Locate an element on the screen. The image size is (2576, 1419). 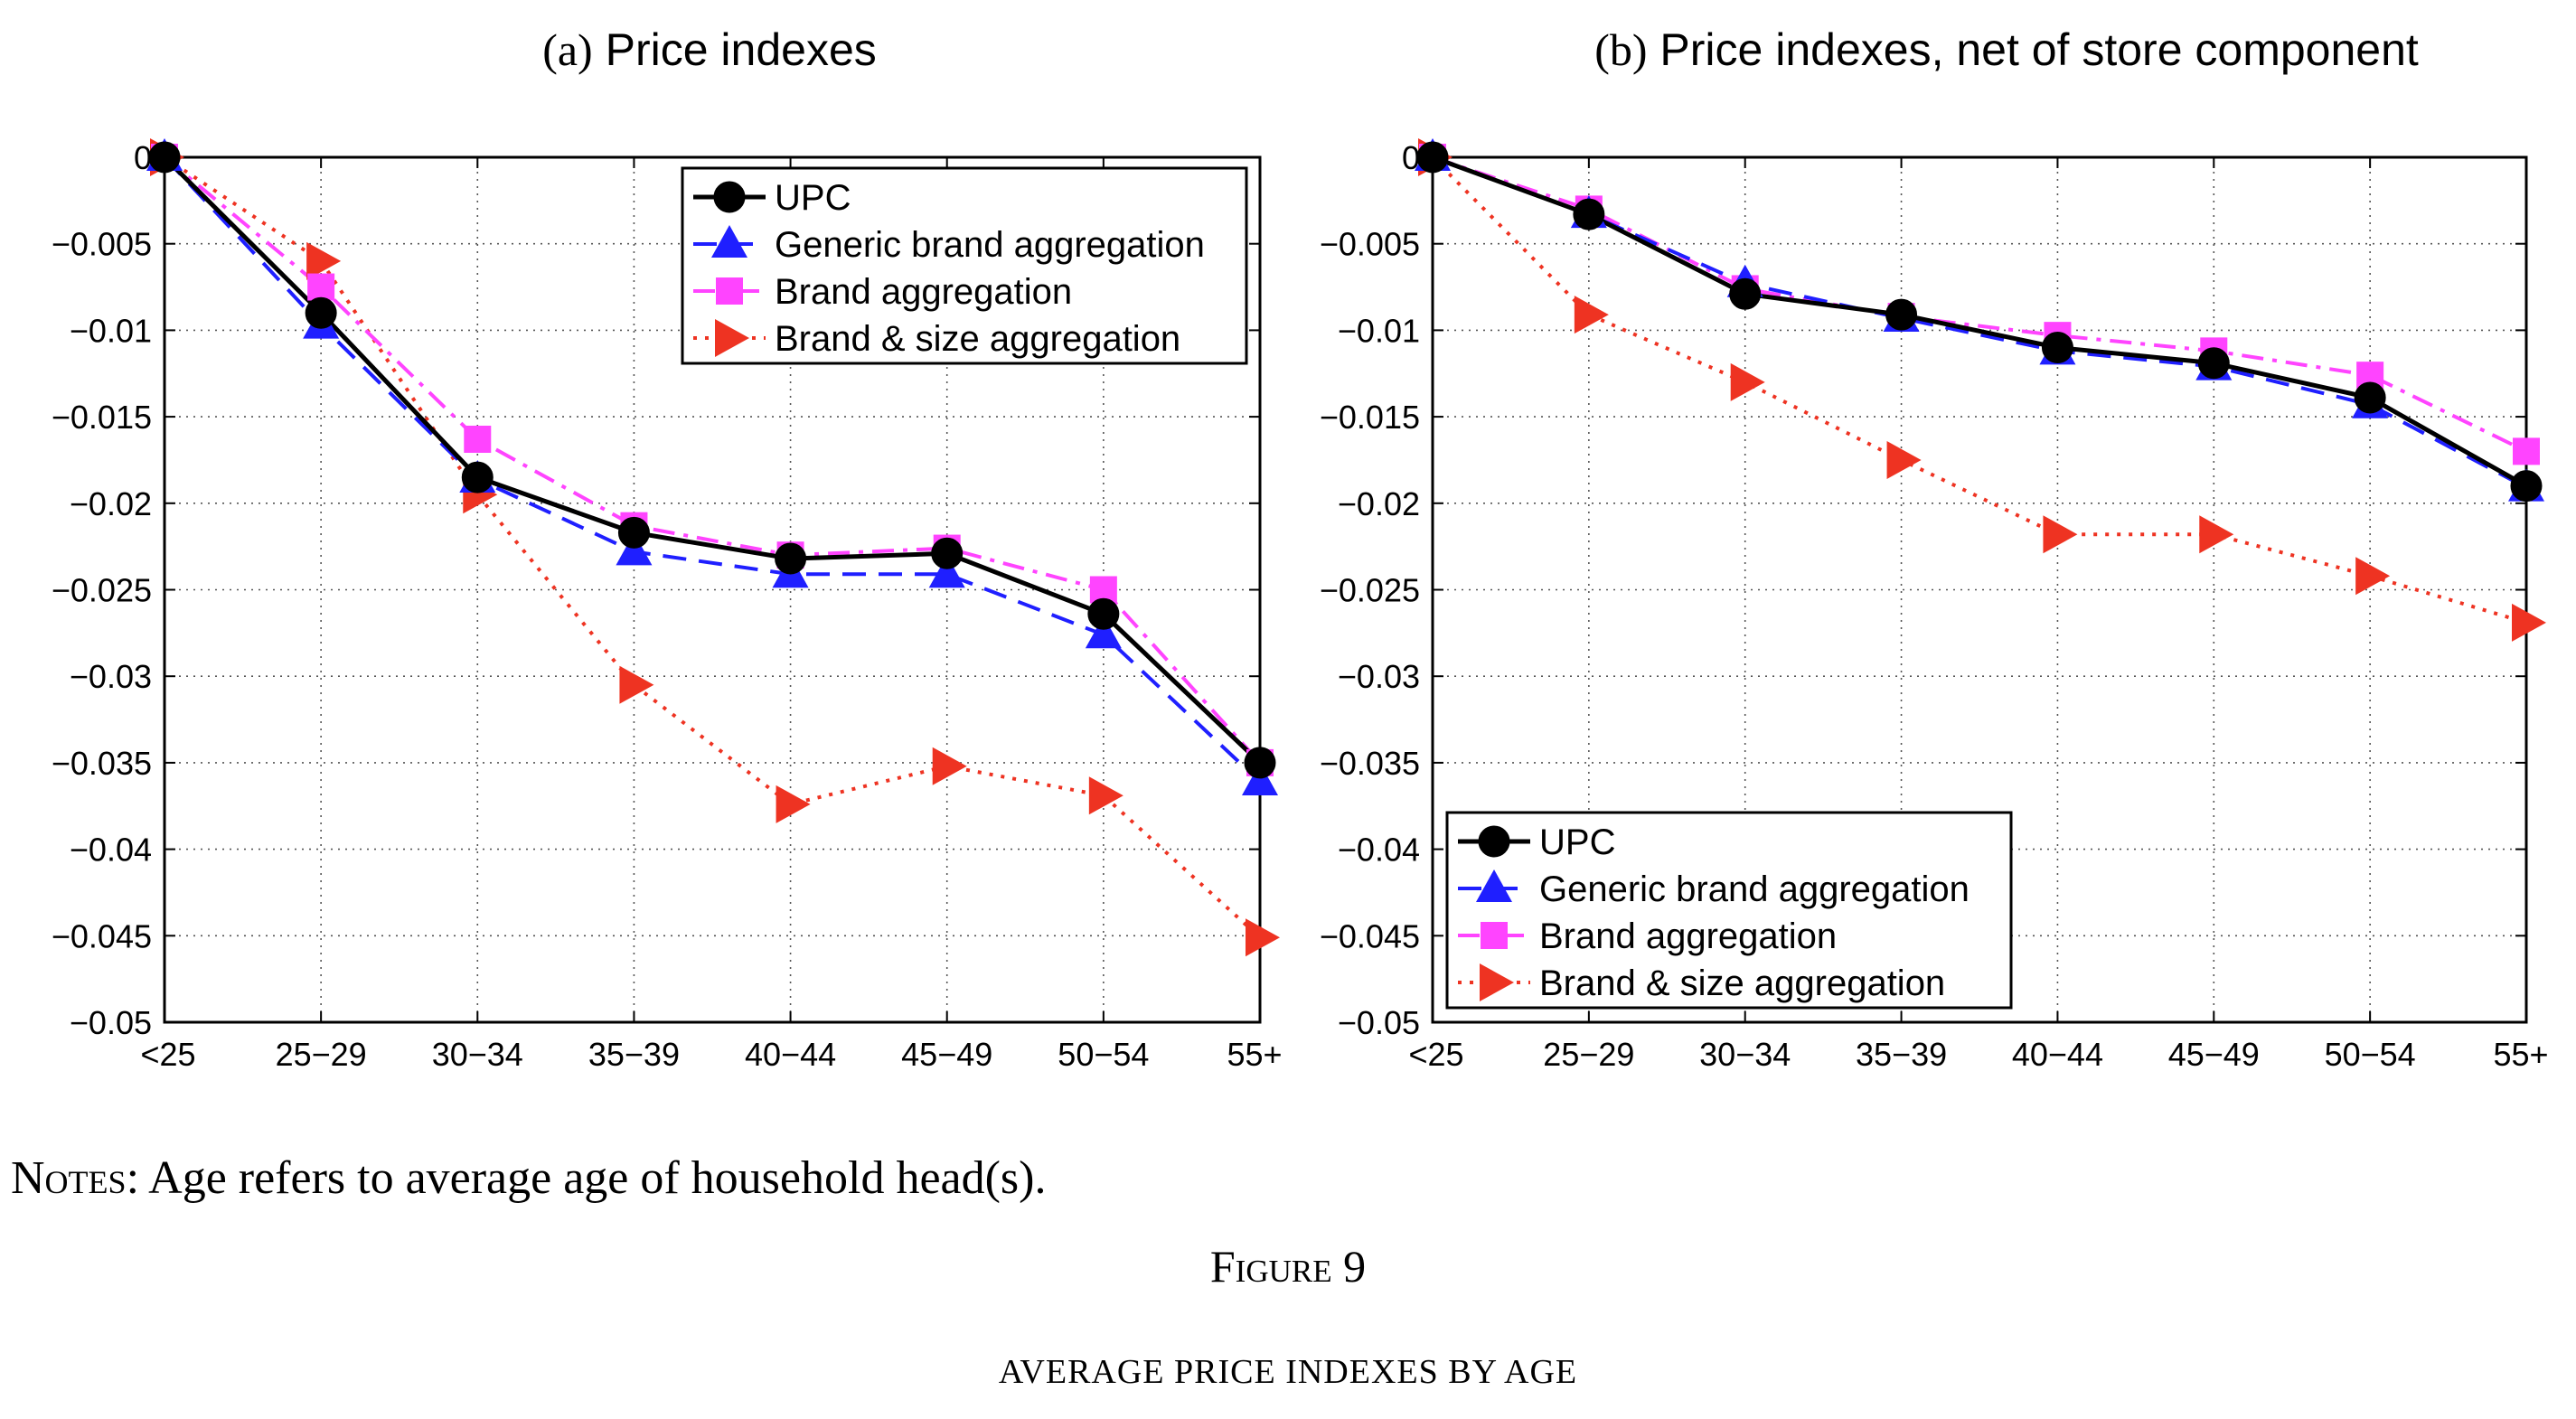
chart-a-ytick-label: −0.02 is located at coordinates (111, 504).